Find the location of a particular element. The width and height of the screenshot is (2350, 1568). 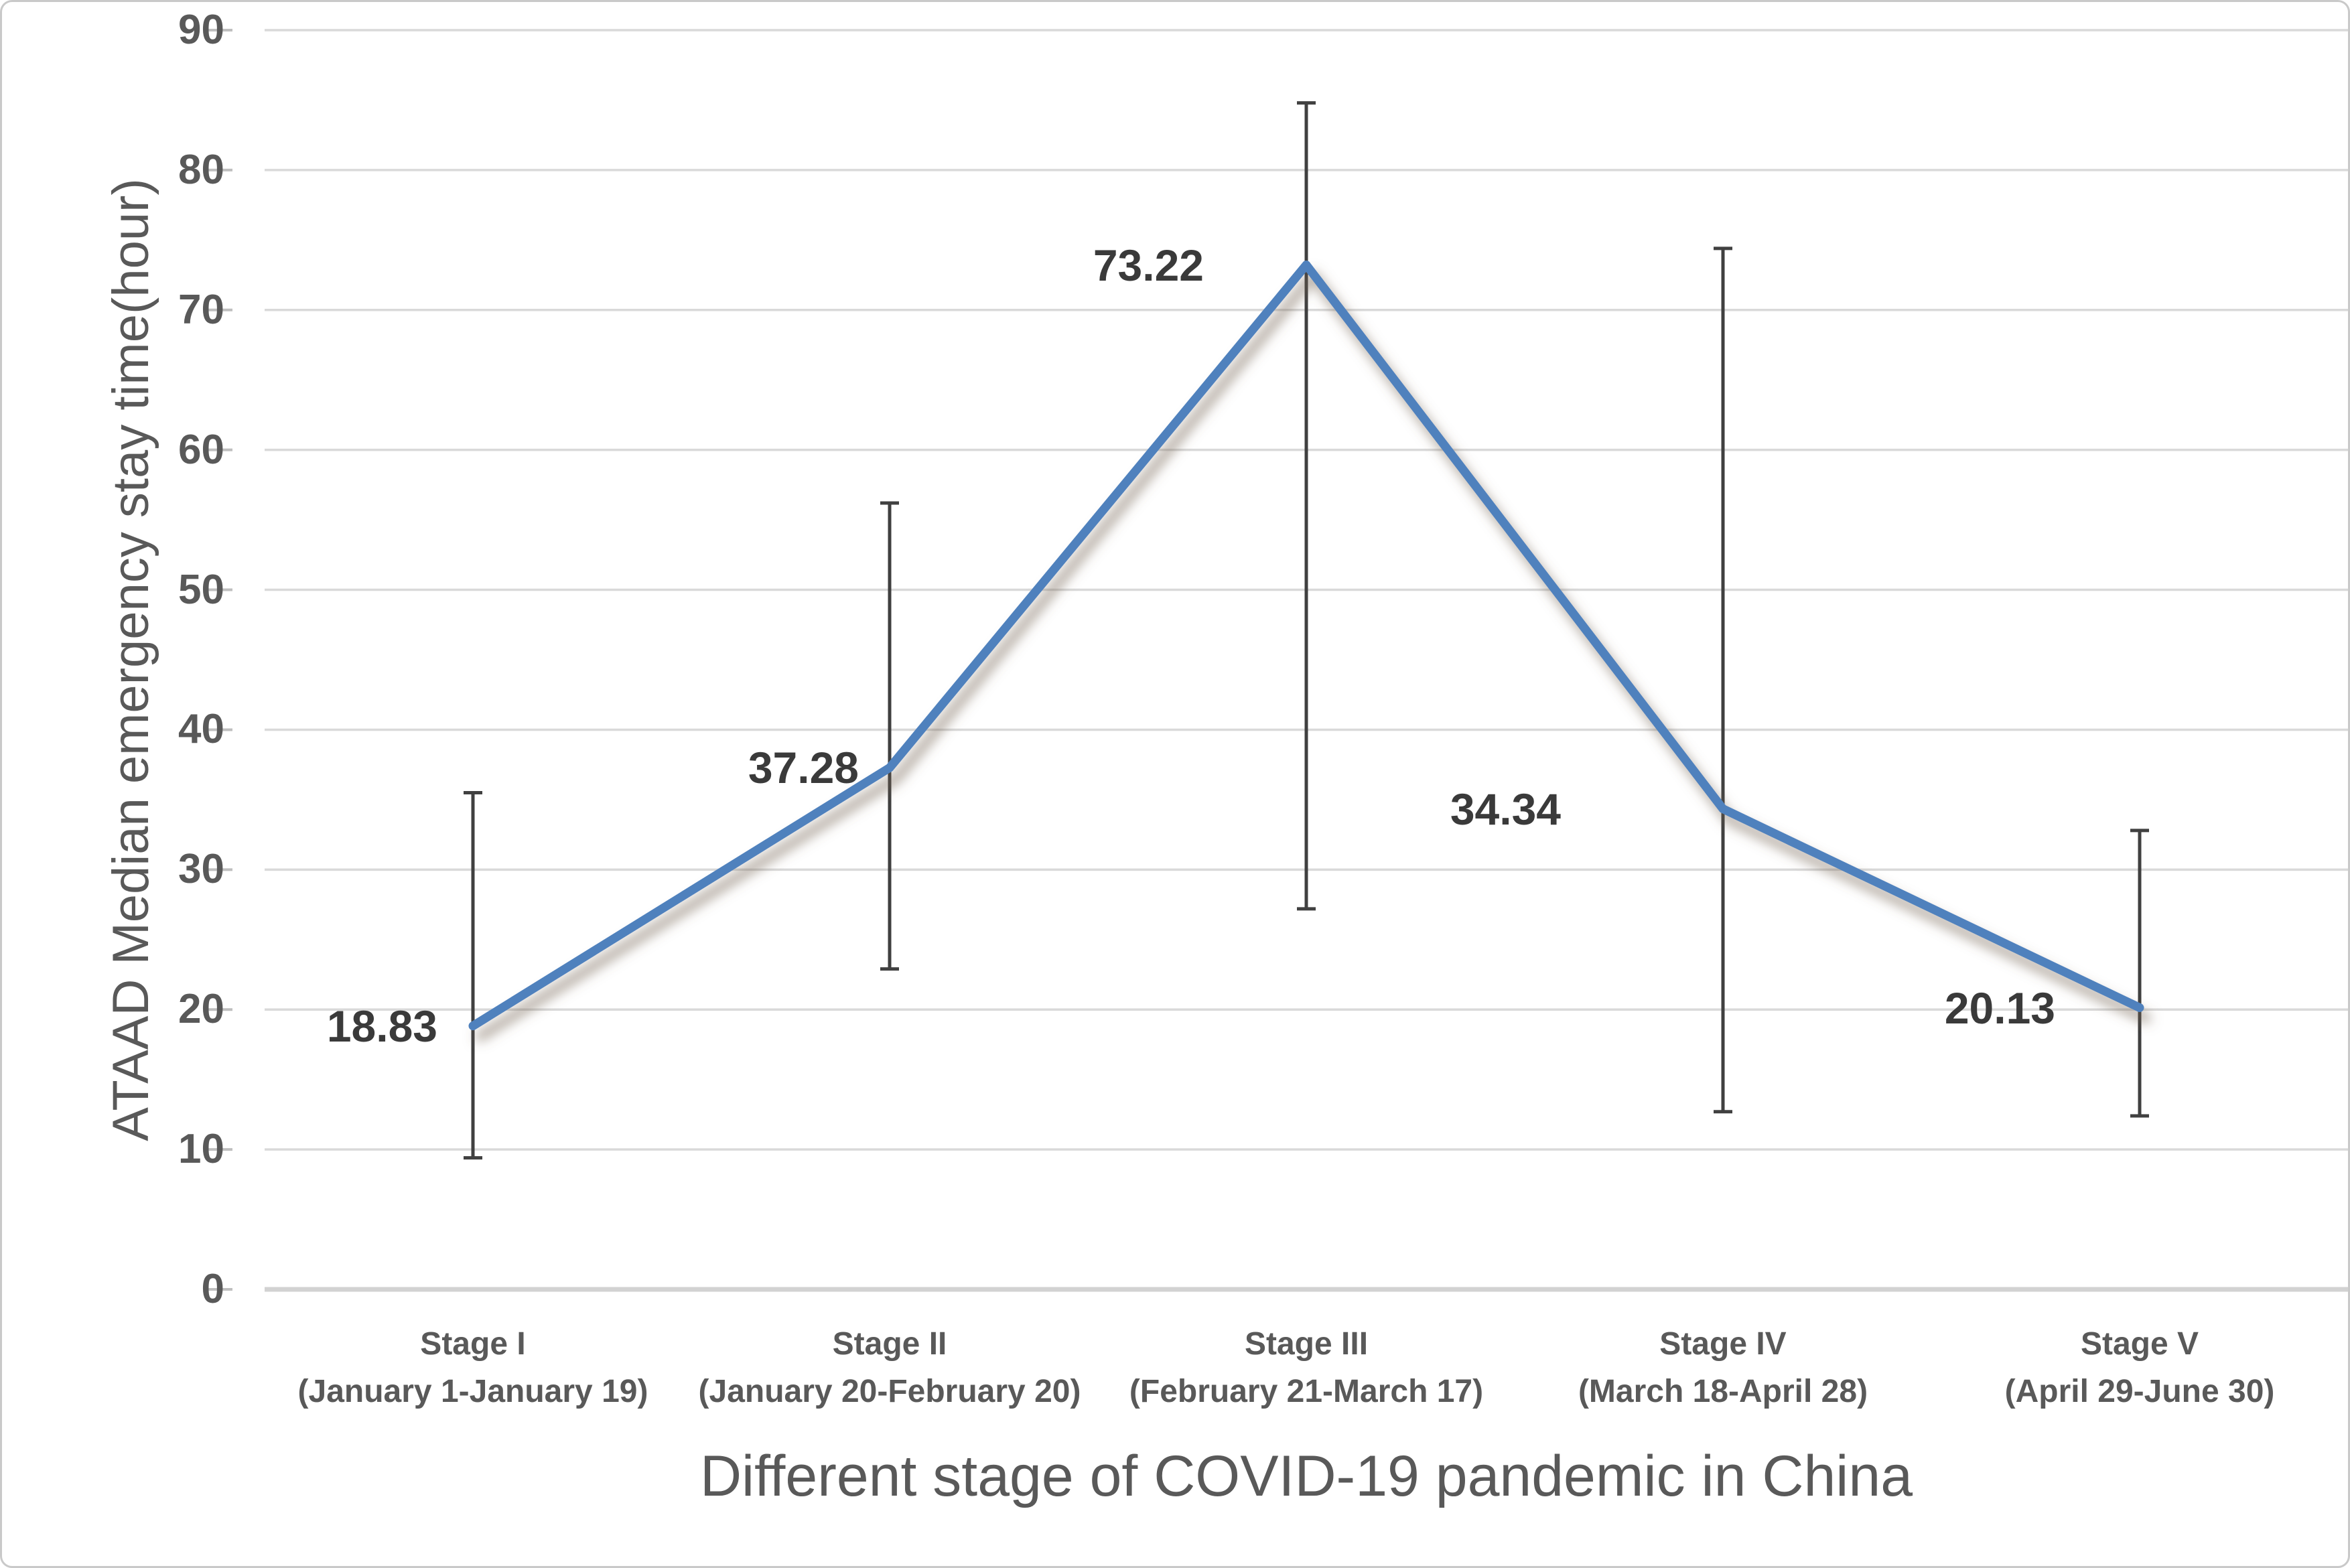

data-label: 73.22 is located at coordinates (1148, 265).